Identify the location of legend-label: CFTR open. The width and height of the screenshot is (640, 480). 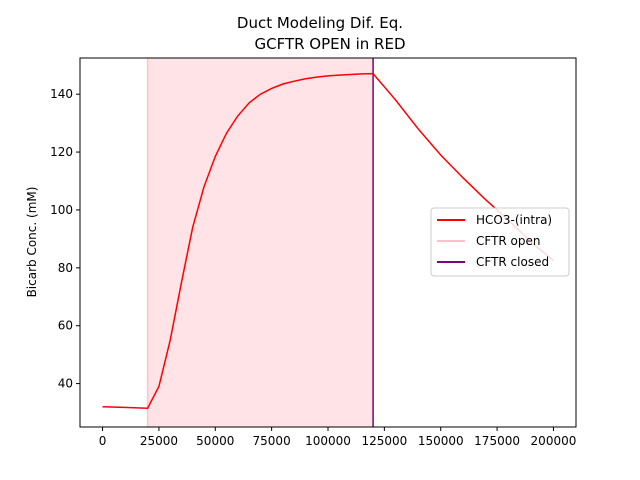
(508, 241).